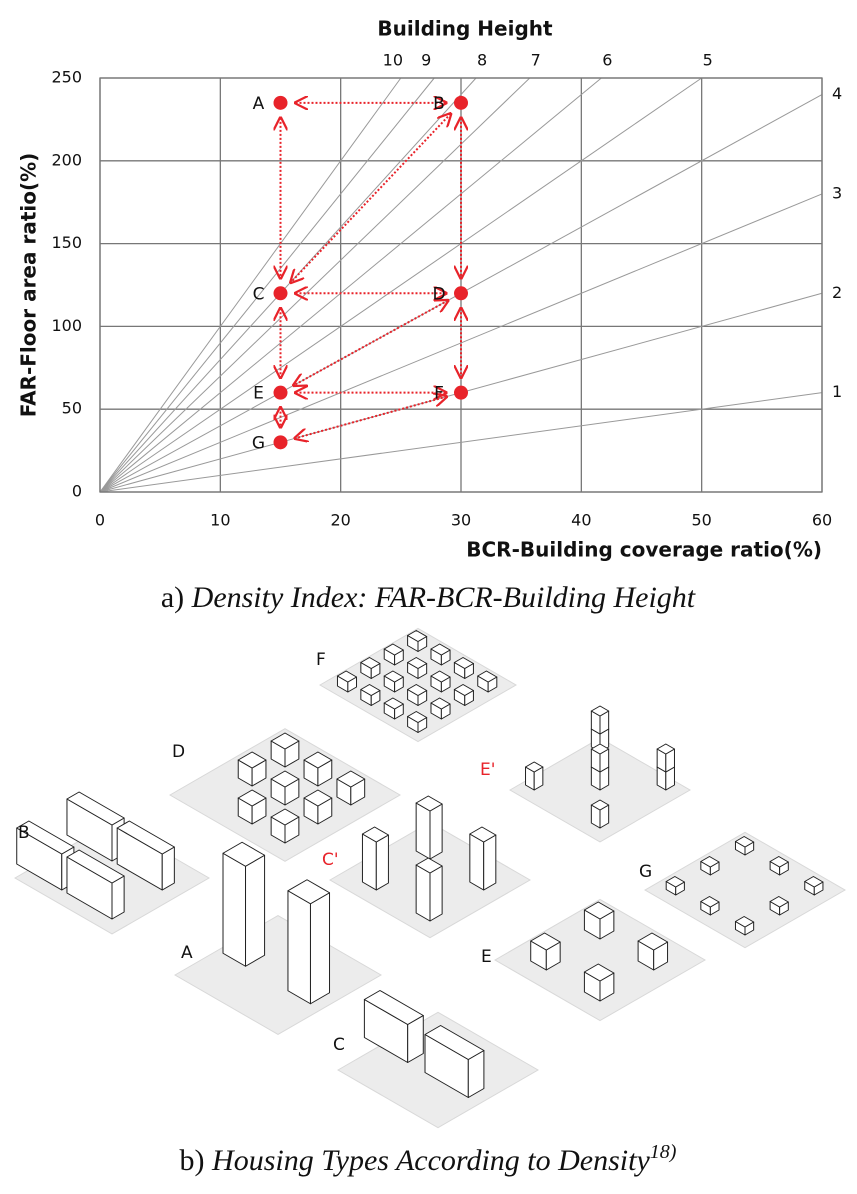  I want to click on height-label: 1, so click(837, 391).